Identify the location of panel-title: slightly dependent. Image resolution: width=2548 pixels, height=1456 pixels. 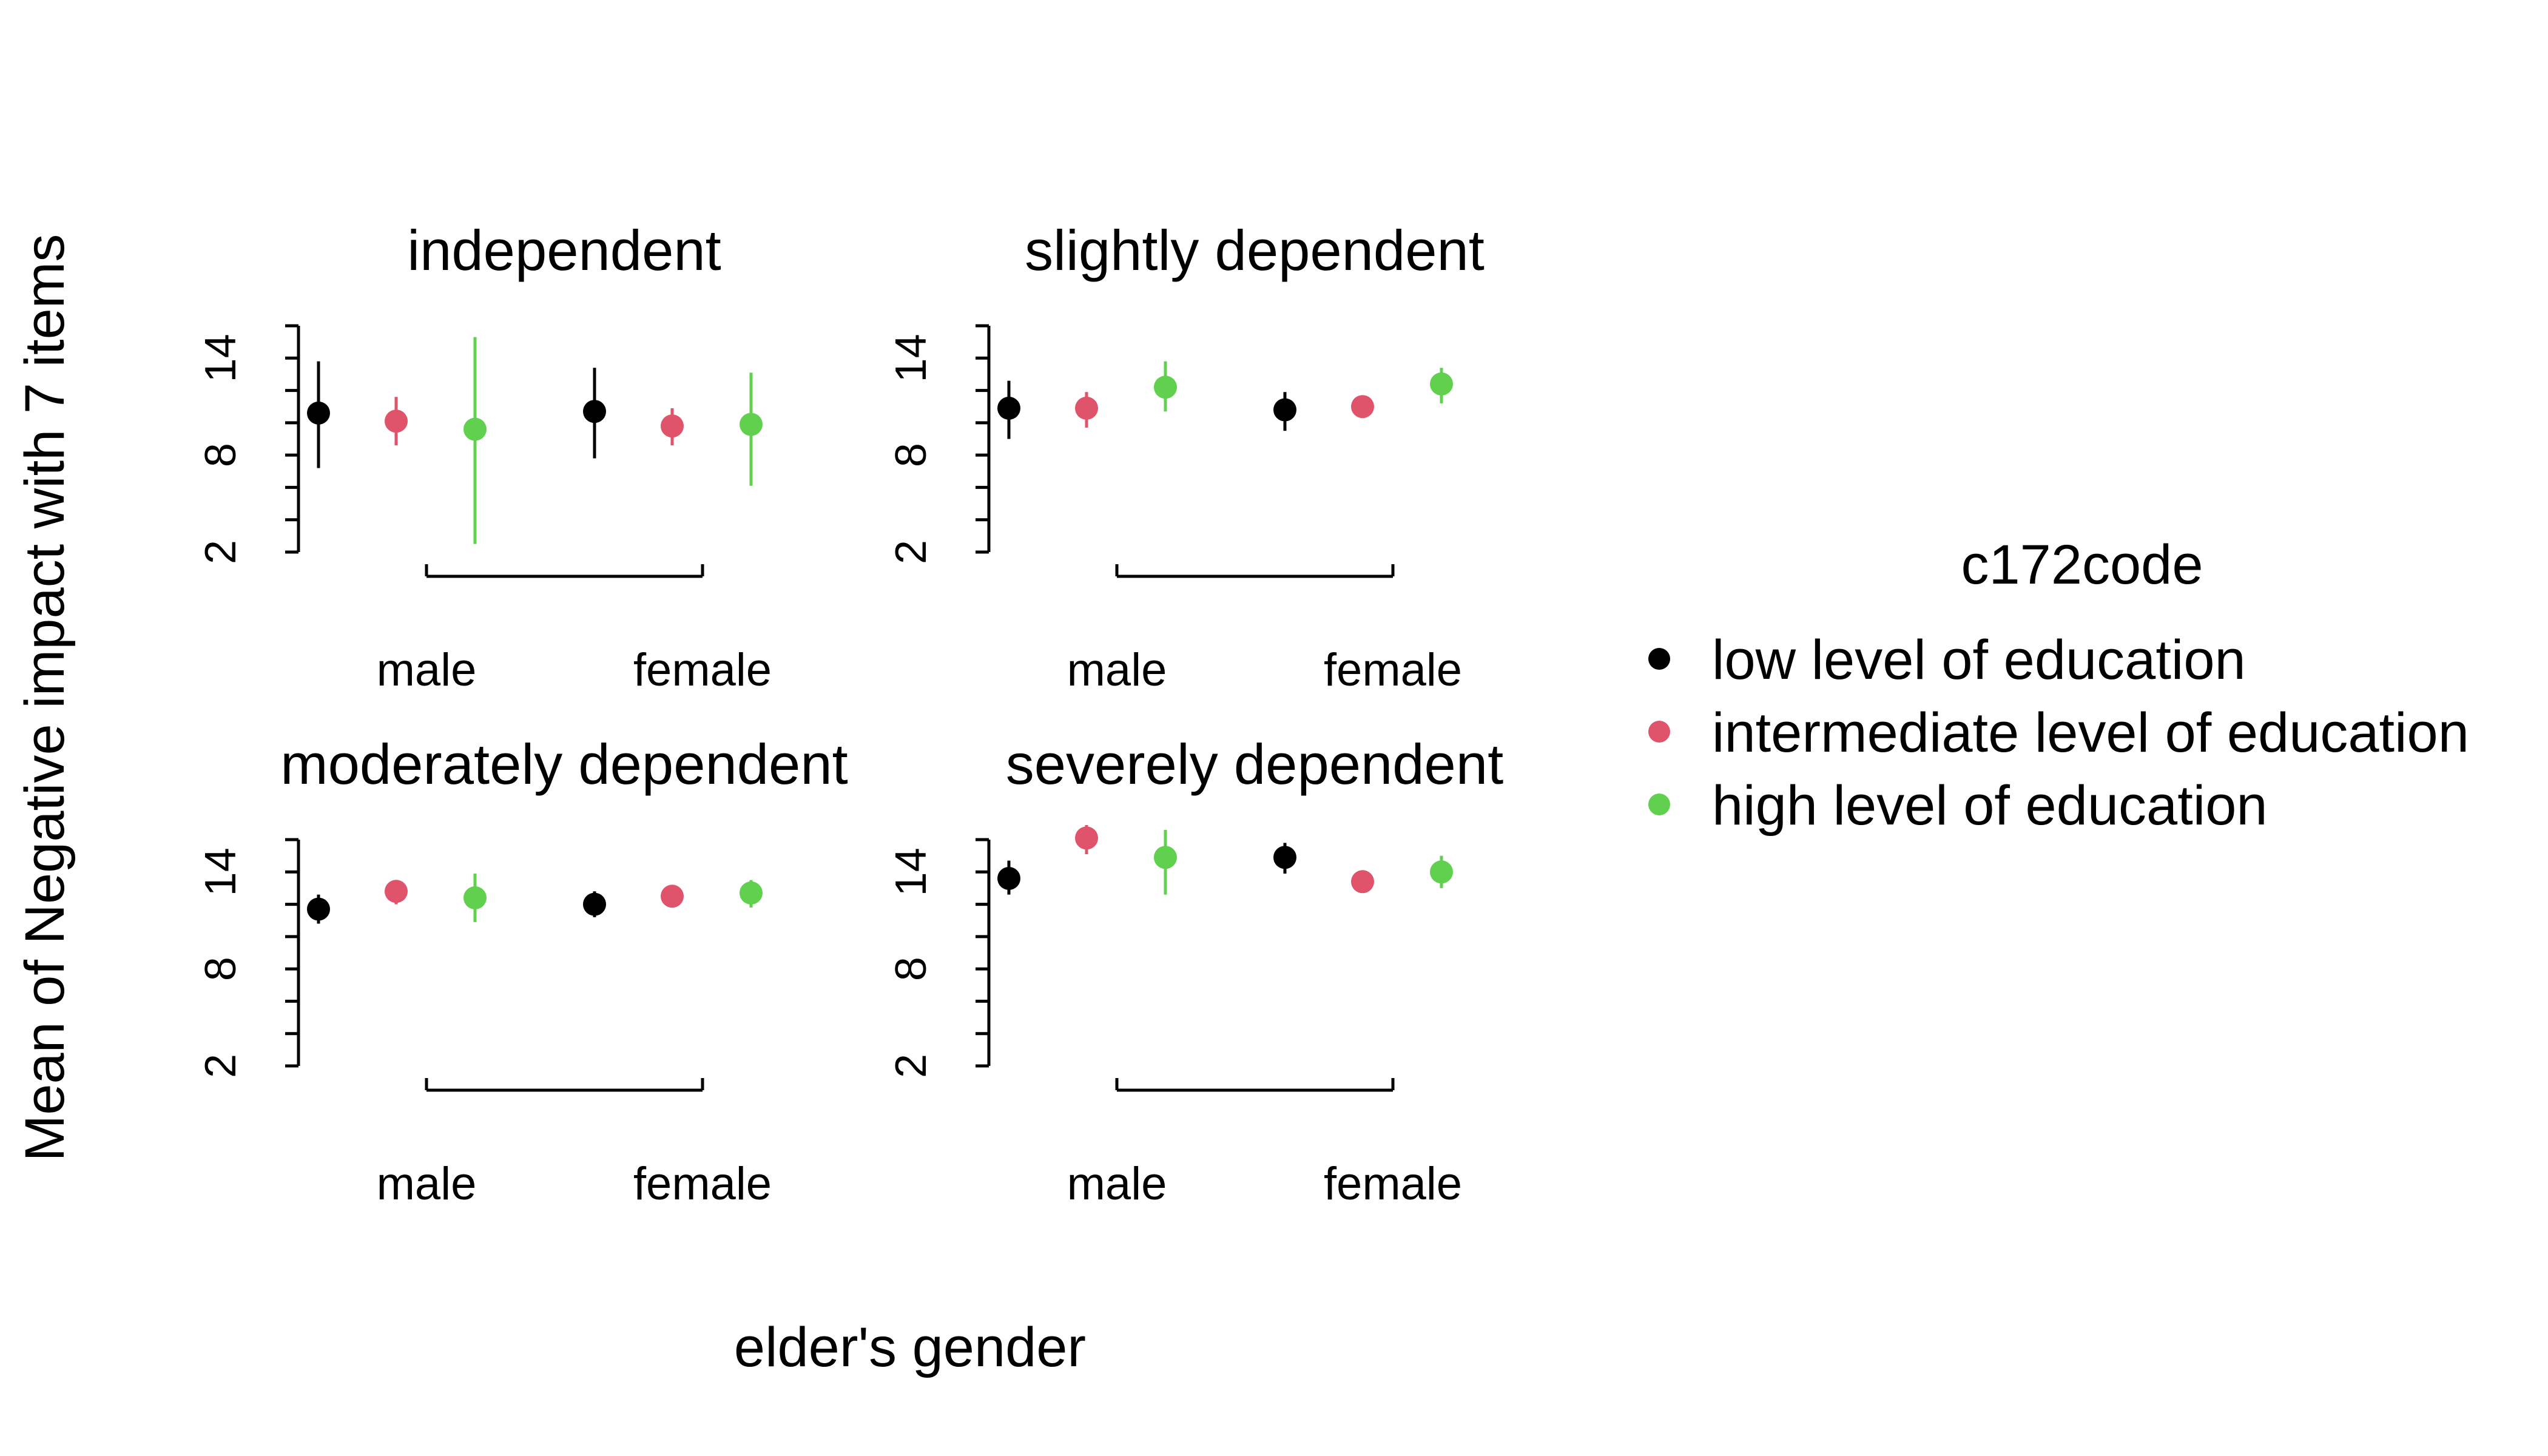
(1255, 250).